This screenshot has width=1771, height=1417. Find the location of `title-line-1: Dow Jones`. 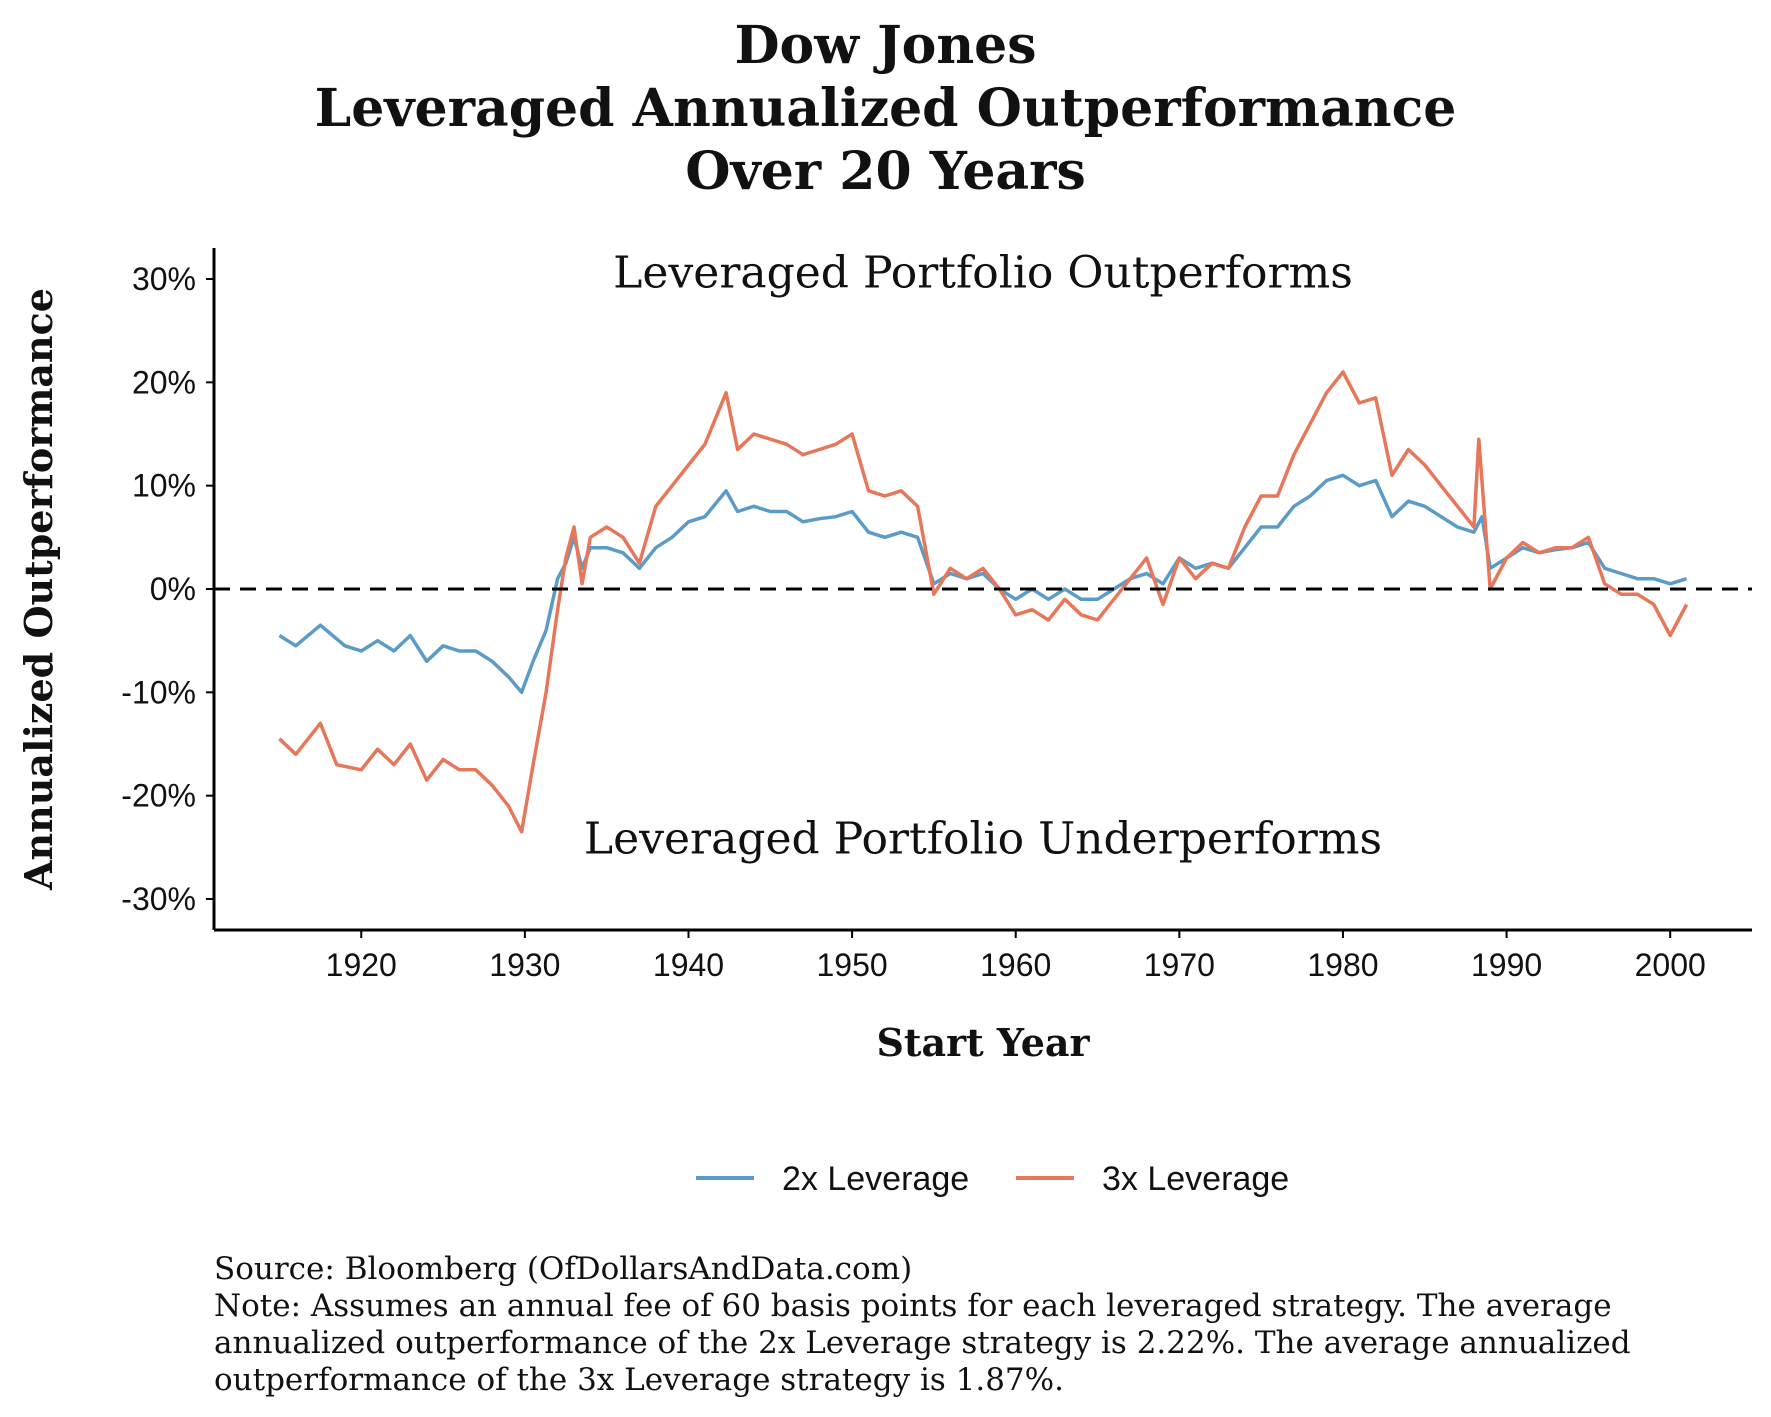

title-line-1: Dow Jones is located at coordinates (885, 45).